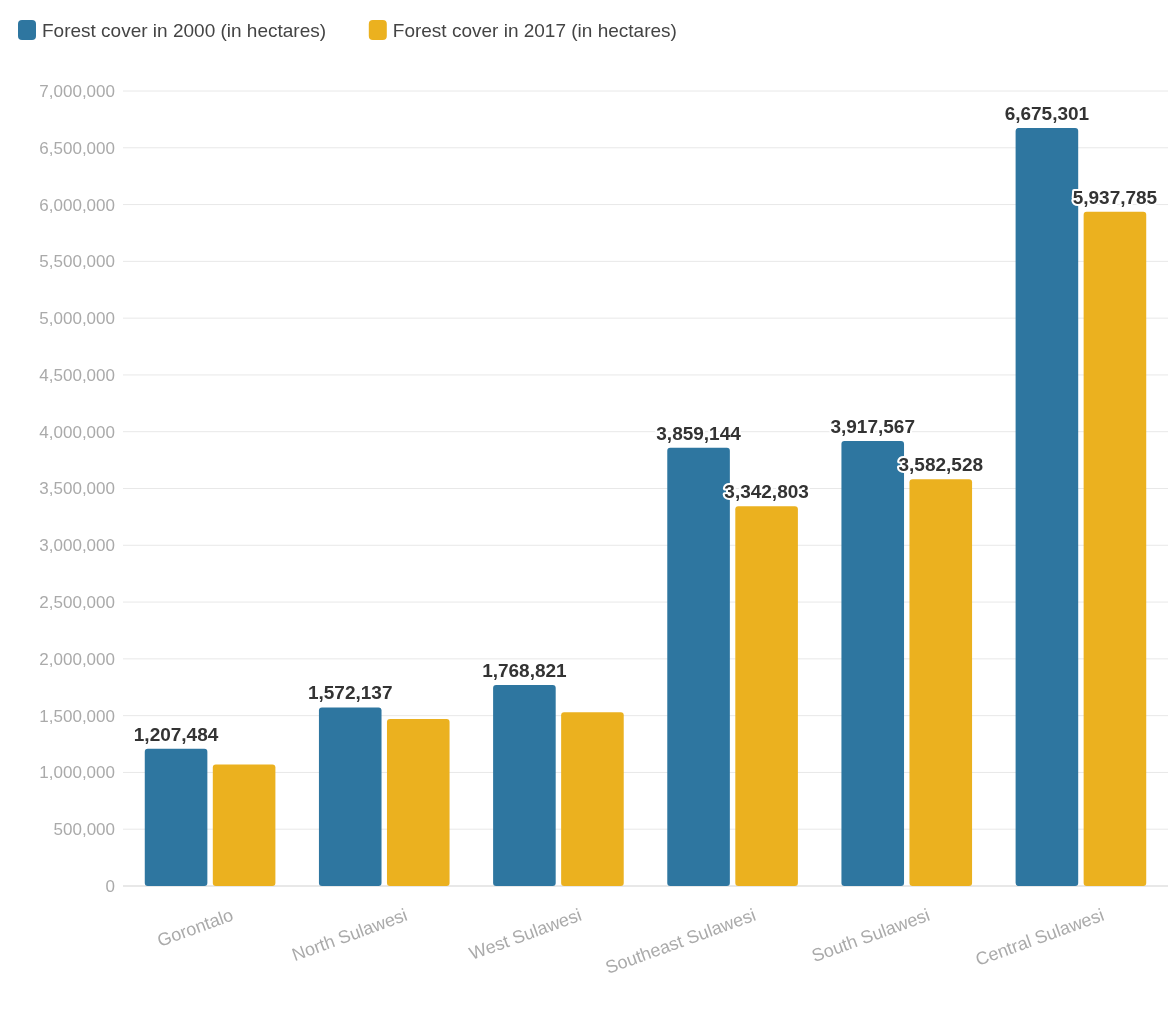  I want to click on y-tick-label: 5,000,000, so click(77, 319).